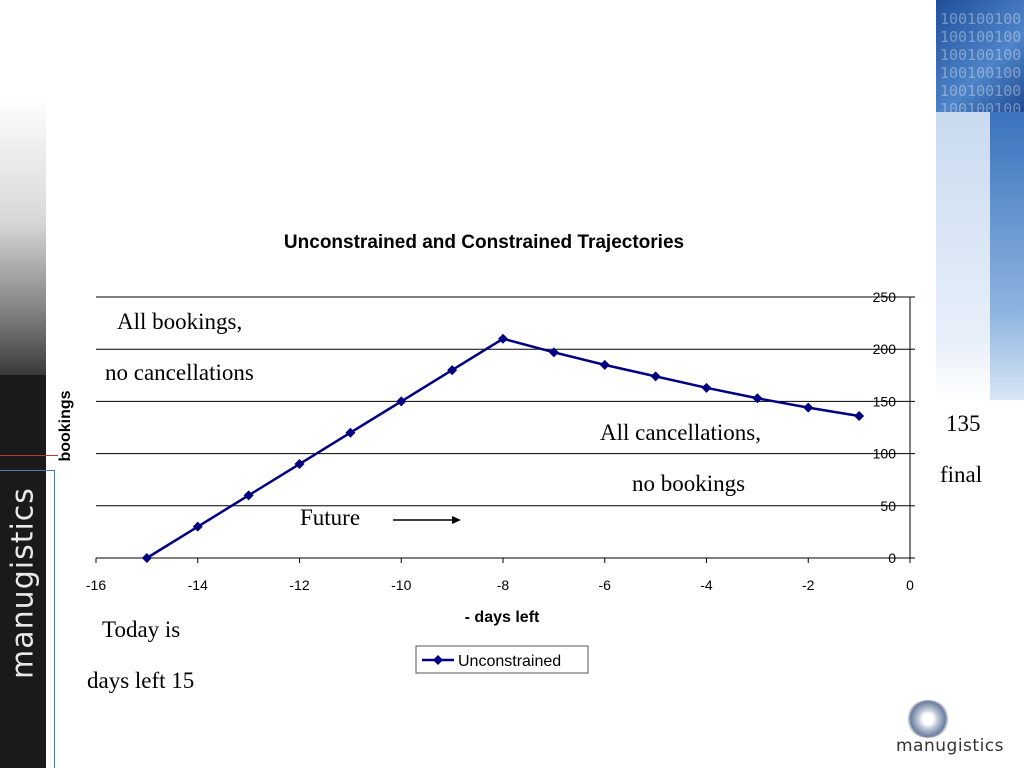  What do you see at coordinates (299, 585) in the screenshot?
I see `x-tick-label: -12` at bounding box center [299, 585].